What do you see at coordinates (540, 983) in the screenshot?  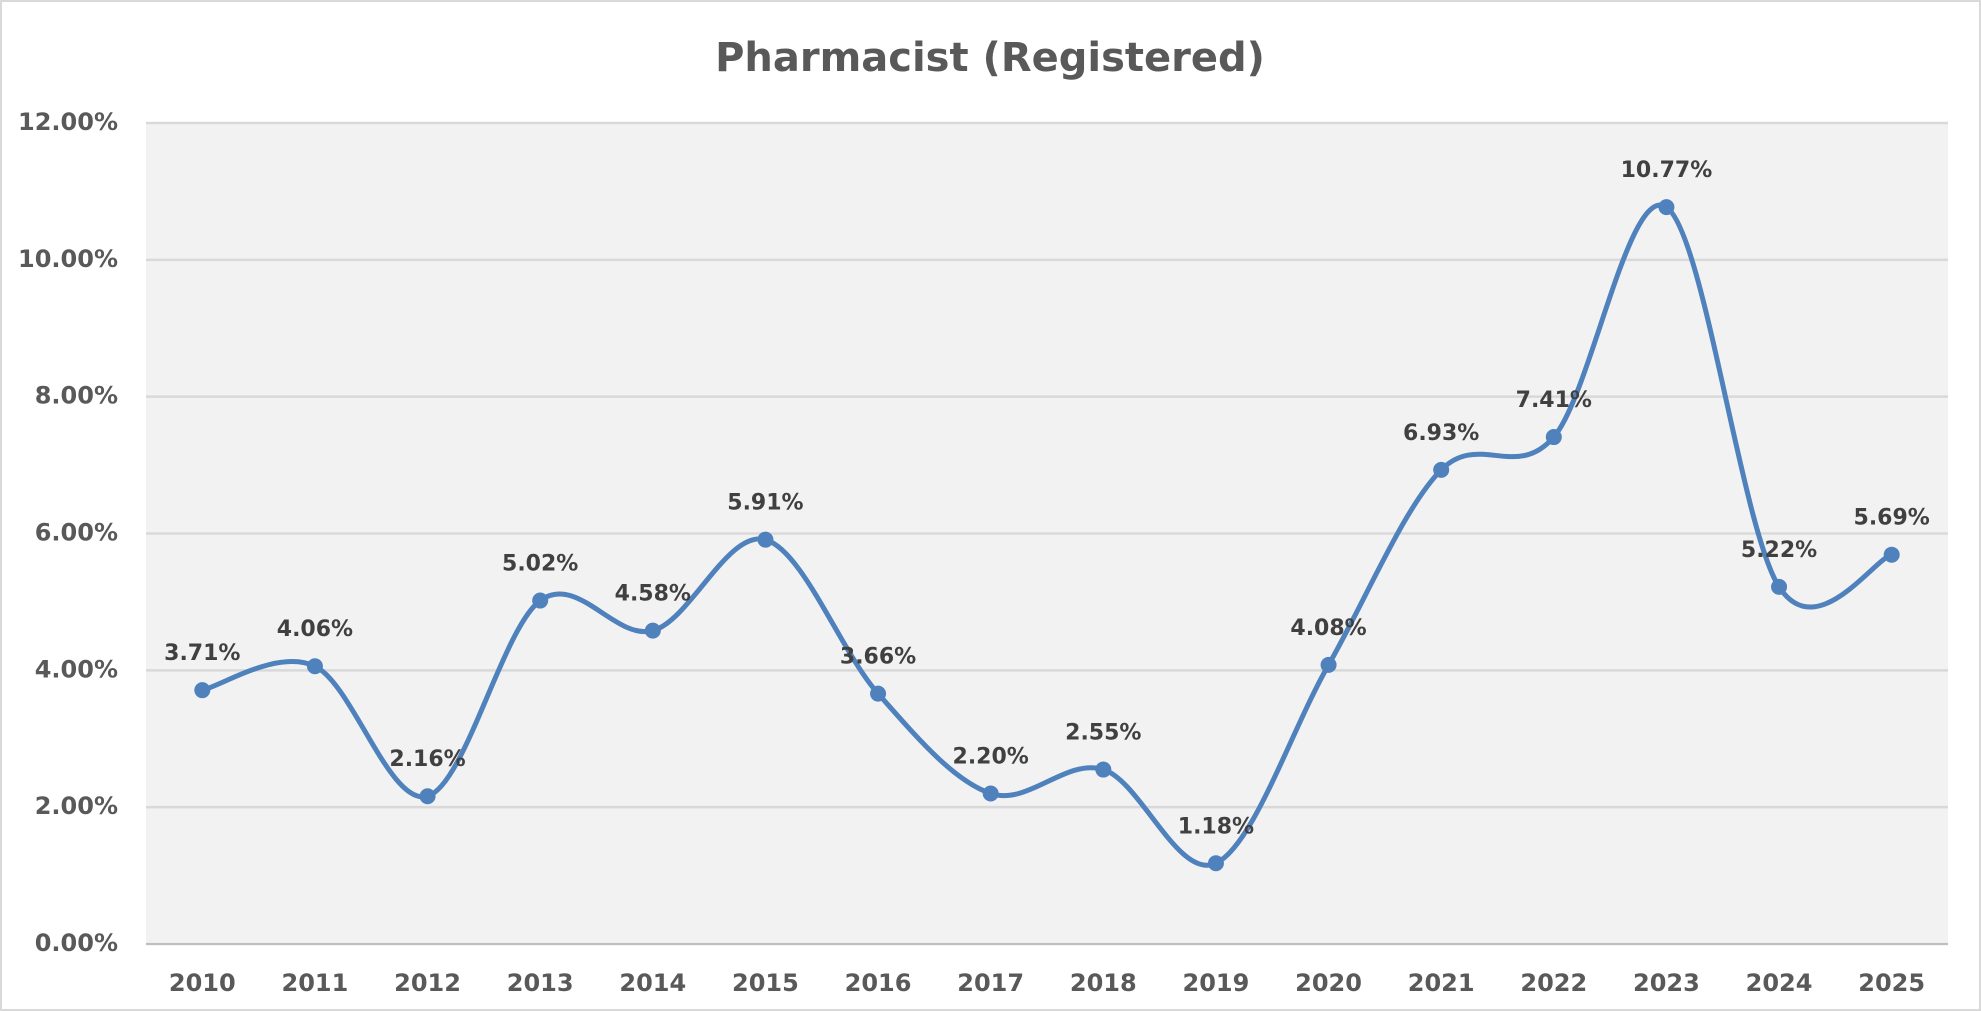 I see `x-tick-label: 2013` at bounding box center [540, 983].